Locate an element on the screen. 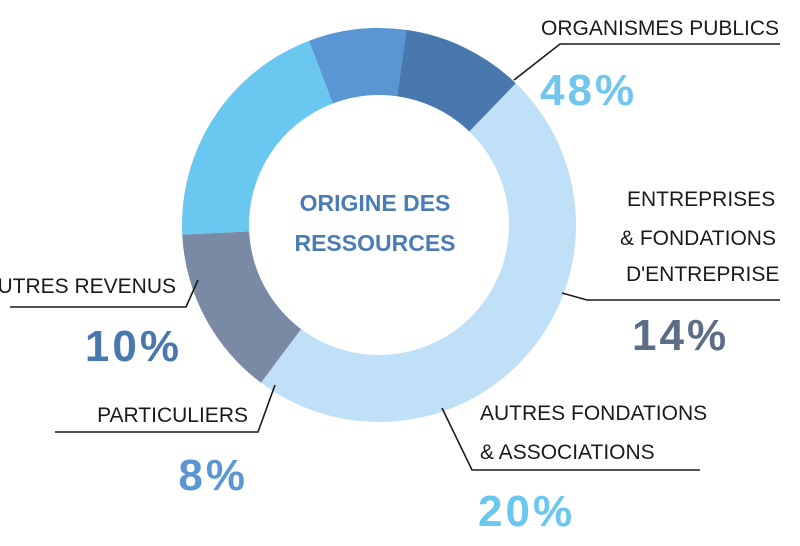 The height and width of the screenshot is (546, 800). slice-name-entreprises-line-2: & FONDATIONS is located at coordinates (698, 238).